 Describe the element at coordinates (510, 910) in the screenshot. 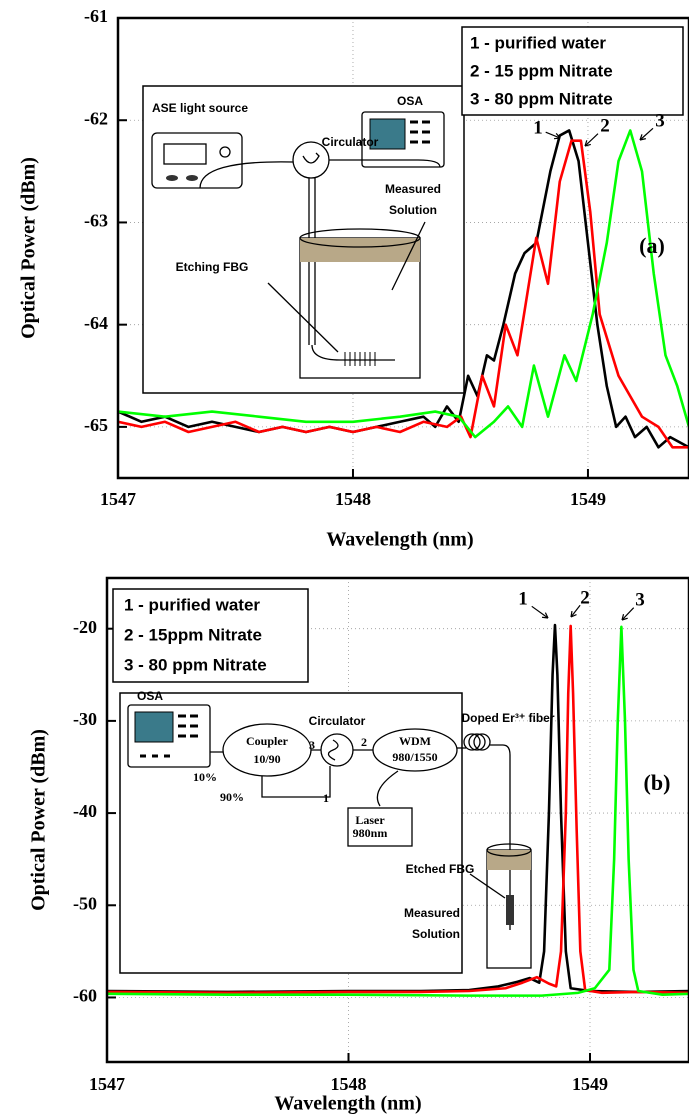

I see `fbg` at that location.